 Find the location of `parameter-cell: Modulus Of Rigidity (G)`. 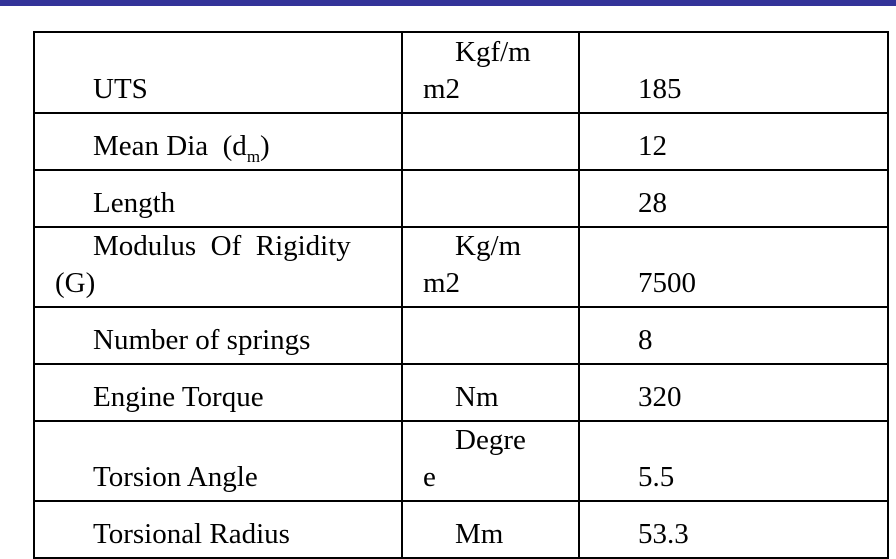

parameter-cell: Modulus Of Rigidity (G) is located at coordinates (218, 267).